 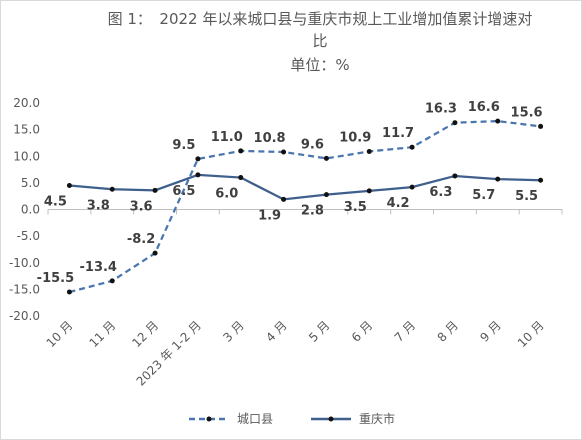 What do you see at coordinates (312, 144) in the screenshot?
I see `data-label: 9.6` at bounding box center [312, 144].